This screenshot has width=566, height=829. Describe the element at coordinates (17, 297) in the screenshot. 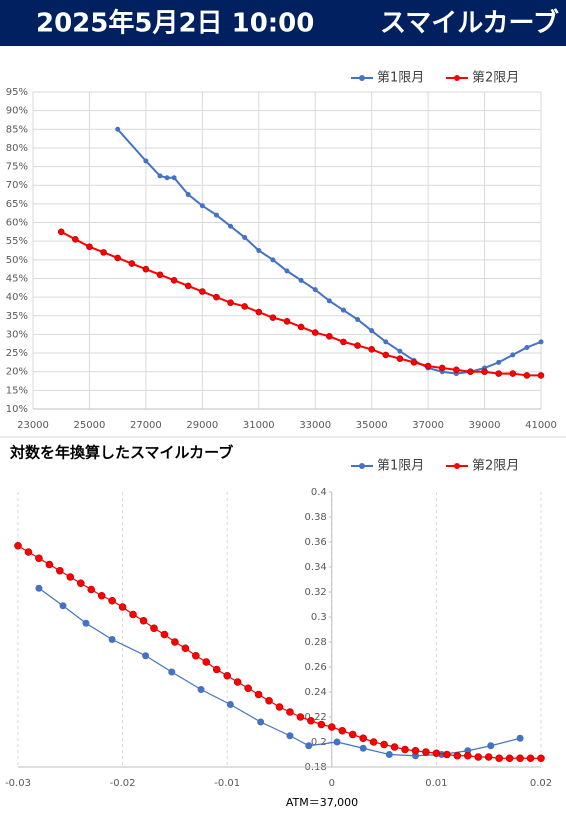

I see `y-tick-label: 40%` at that location.